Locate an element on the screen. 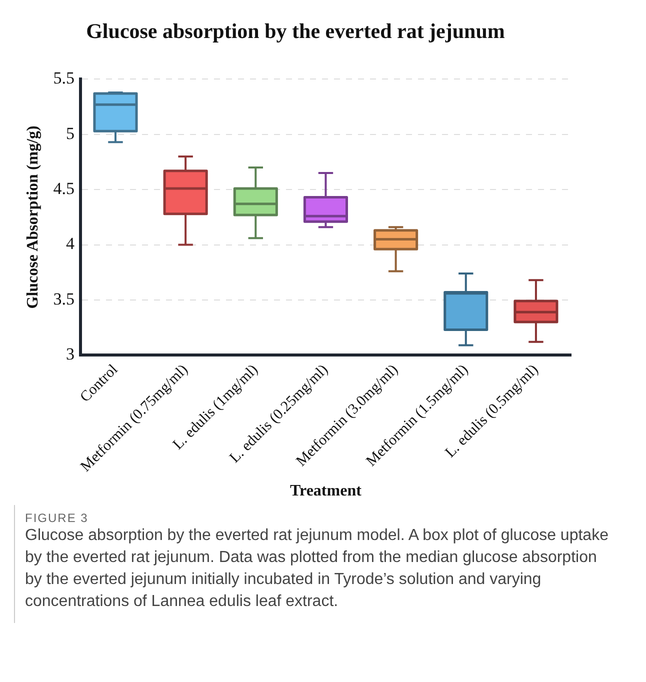  y-tick-label: 3 is located at coordinates (70, 354).